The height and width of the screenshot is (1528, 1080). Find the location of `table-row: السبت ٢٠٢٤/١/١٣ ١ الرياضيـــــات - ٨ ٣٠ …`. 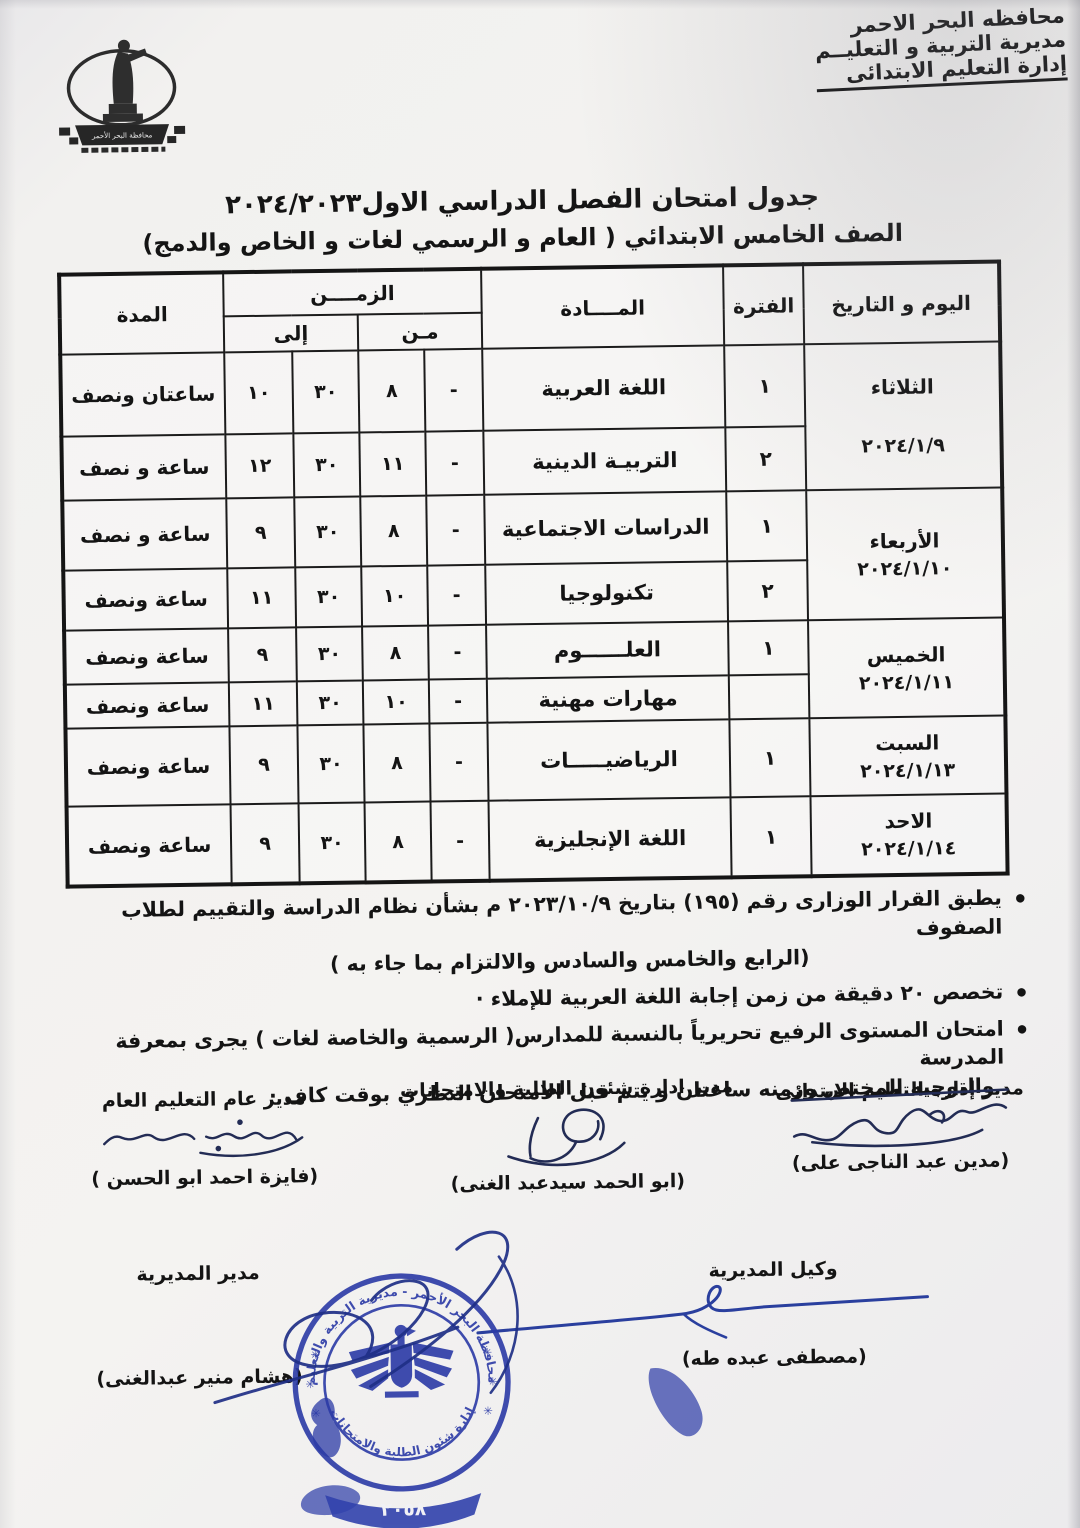

table-row: السبت ٢٠٢٤/١/١٣ ١ الرياضيـــــات - ٨ ٣٠ … is located at coordinates (536, 761).